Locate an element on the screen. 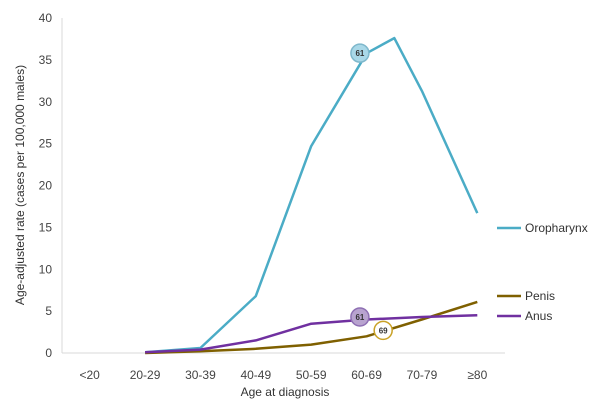 The width and height of the screenshot is (595, 402). y-tick-labels: 0 5 10 15 20 25 30 35 40 is located at coordinates (46, 185).